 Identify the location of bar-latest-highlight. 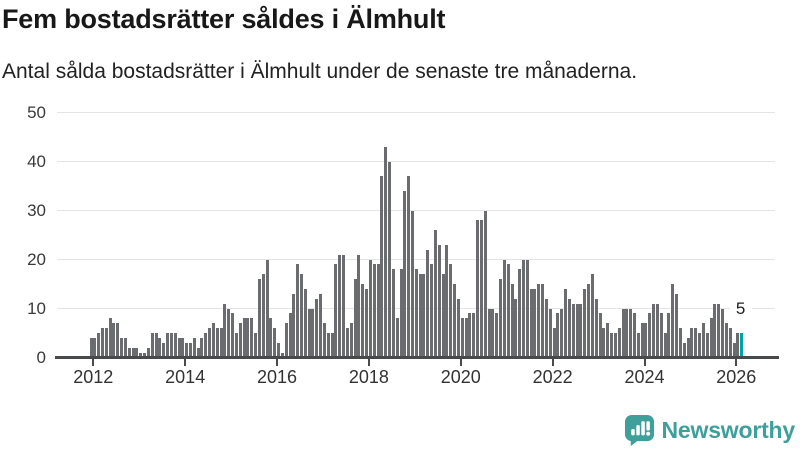
(742, 345).